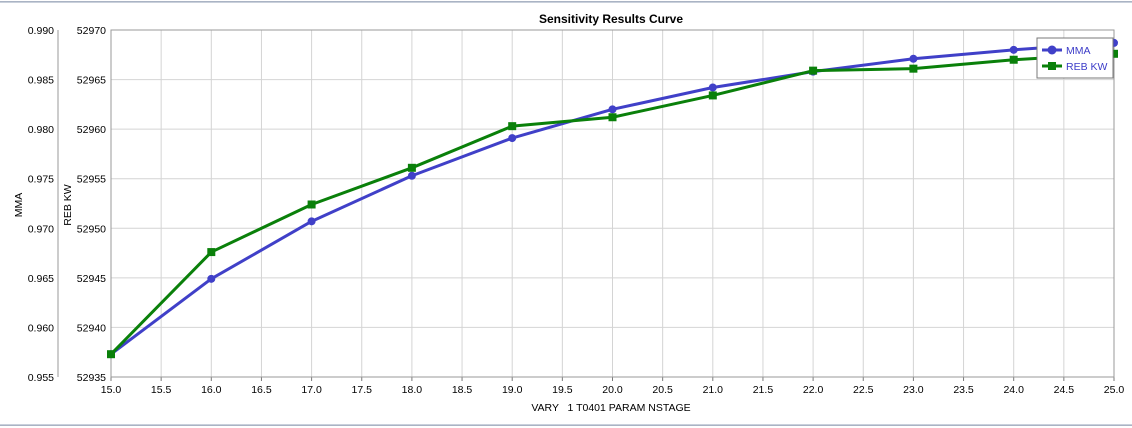  I want to click on x-tick-label: 22.5, so click(863, 390).